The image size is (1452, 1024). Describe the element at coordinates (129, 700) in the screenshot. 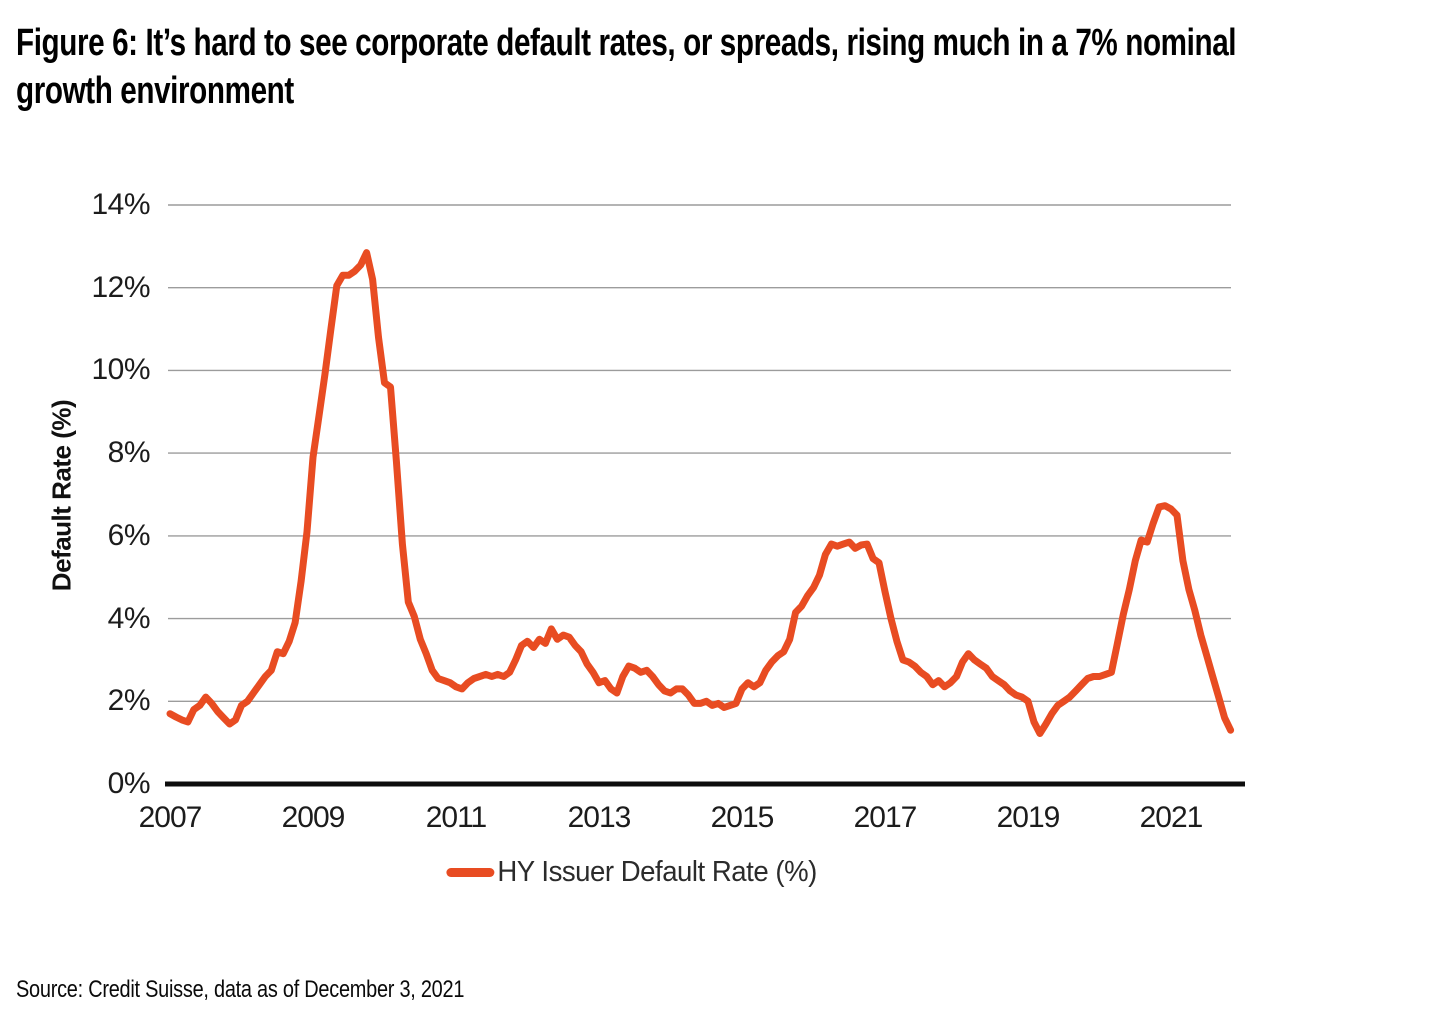

I see `y-tick-label-2pct: 2%` at that location.